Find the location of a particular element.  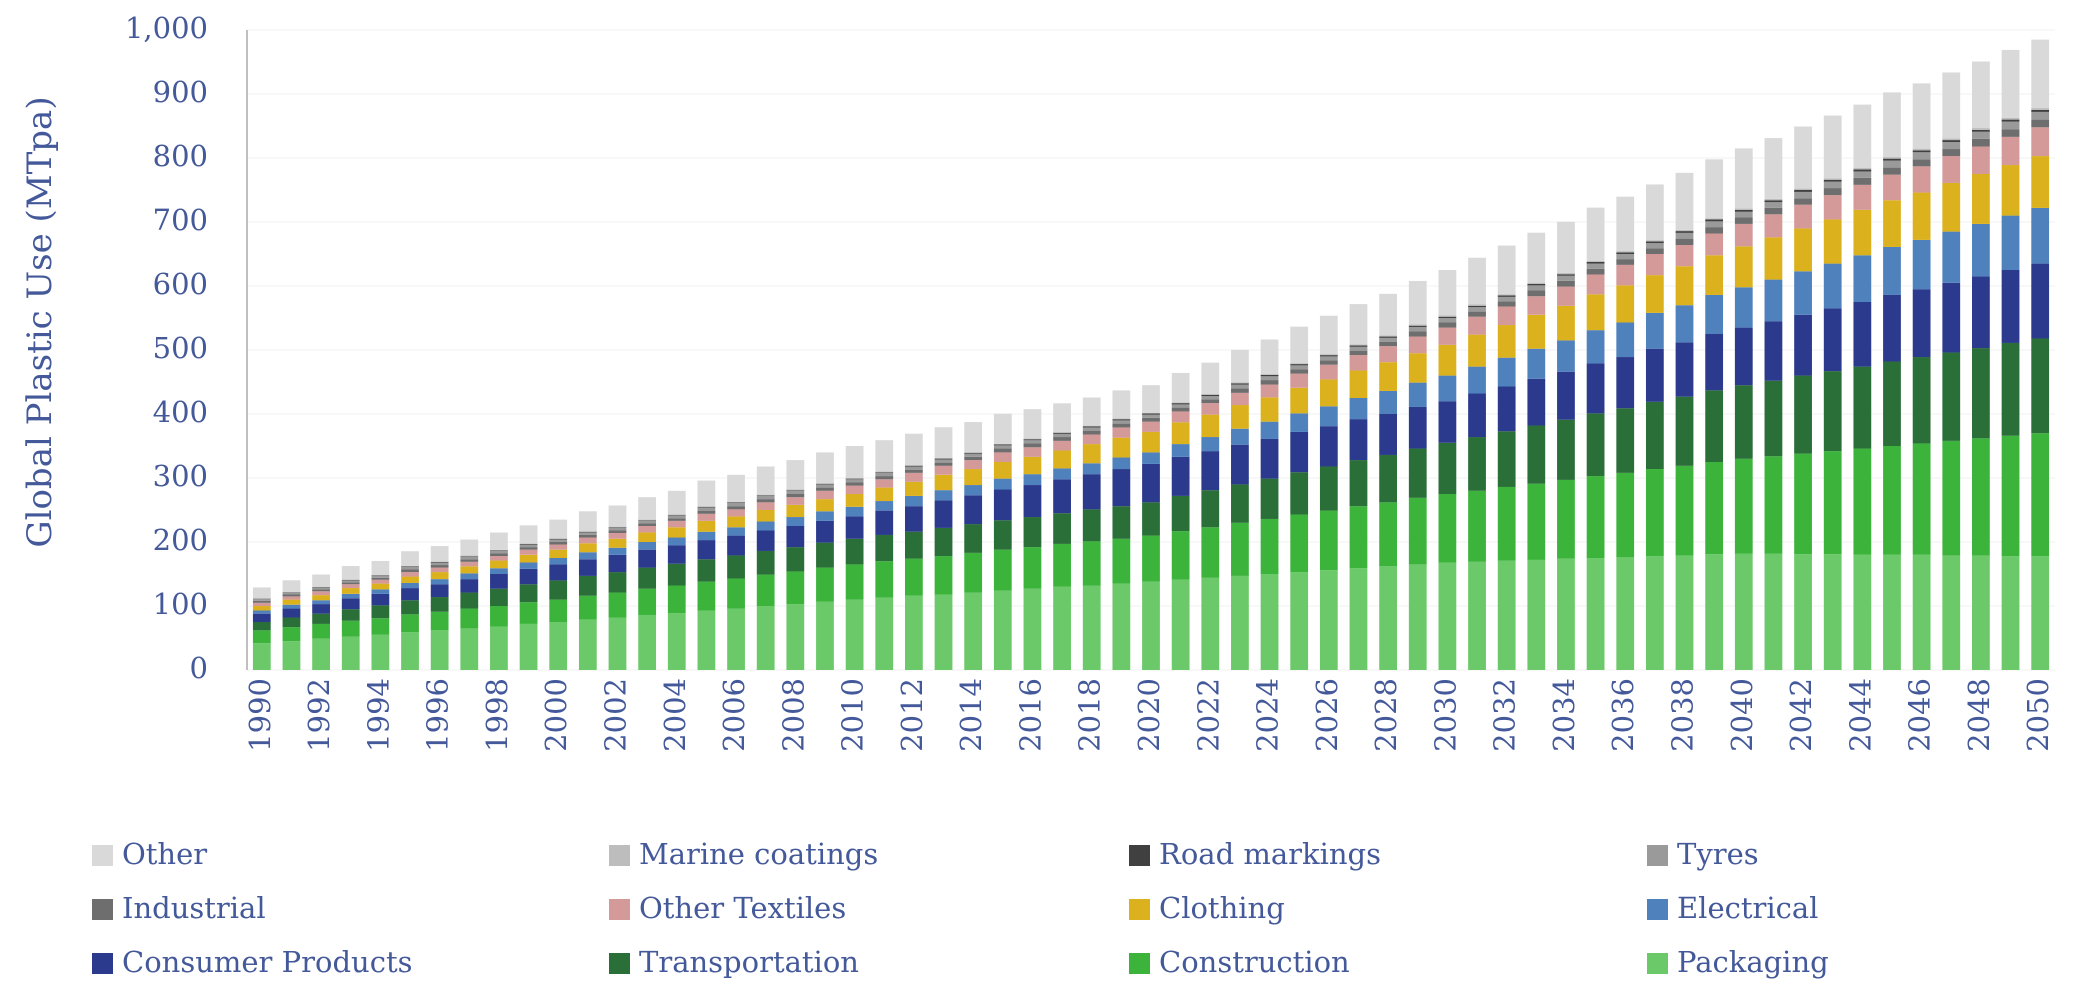

x-tick-label: 2004 is located at coordinates (675, 715).